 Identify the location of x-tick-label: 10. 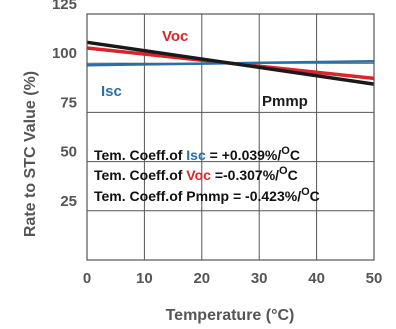
(144, 278).